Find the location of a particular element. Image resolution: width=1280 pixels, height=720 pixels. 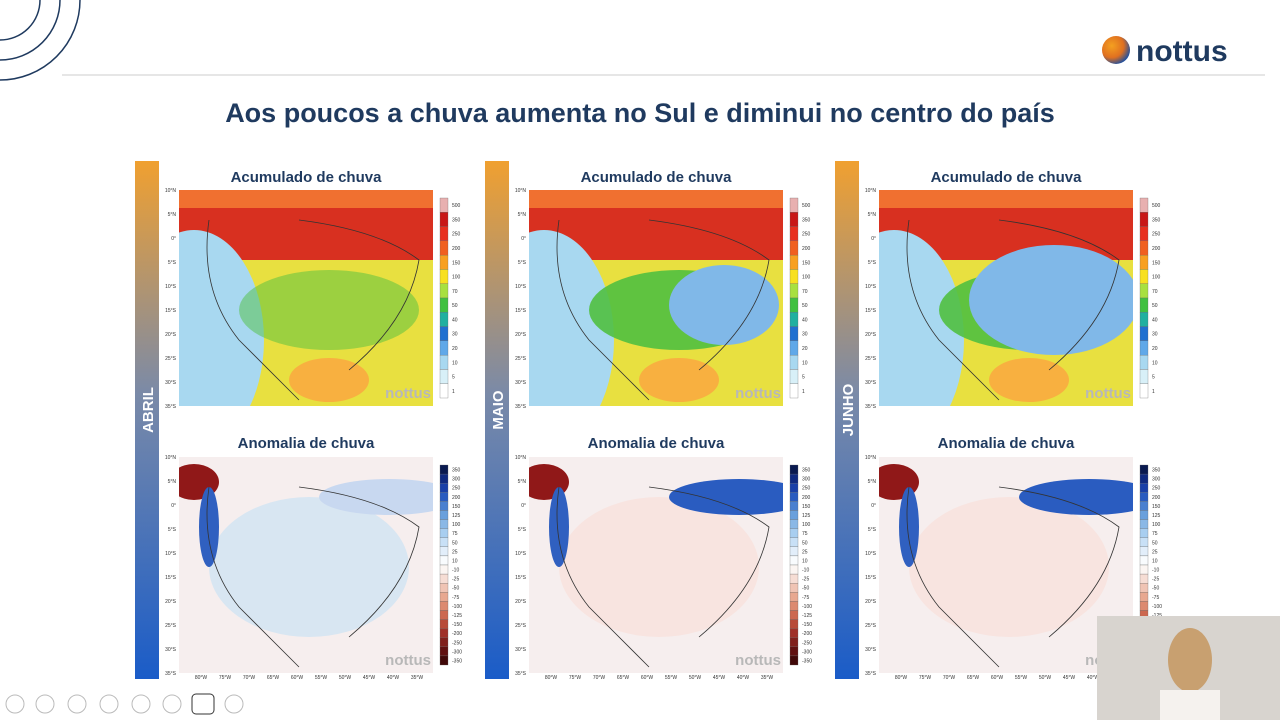

map-ocean is located at coordinates (571, 318).